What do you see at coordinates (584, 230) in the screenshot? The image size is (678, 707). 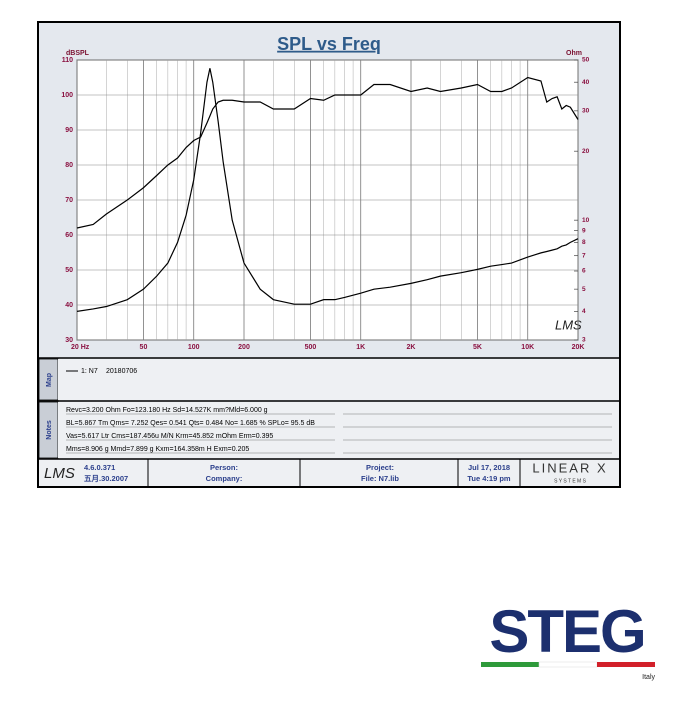 I see `y2-tick-label: 9` at bounding box center [584, 230].